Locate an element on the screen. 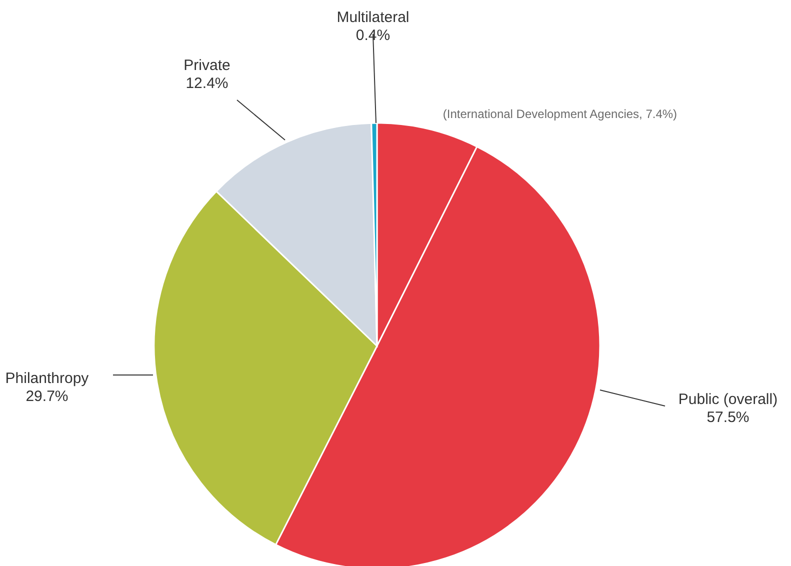 This screenshot has width=791, height=566. slice-label: Public (overall) is located at coordinates (728, 399).